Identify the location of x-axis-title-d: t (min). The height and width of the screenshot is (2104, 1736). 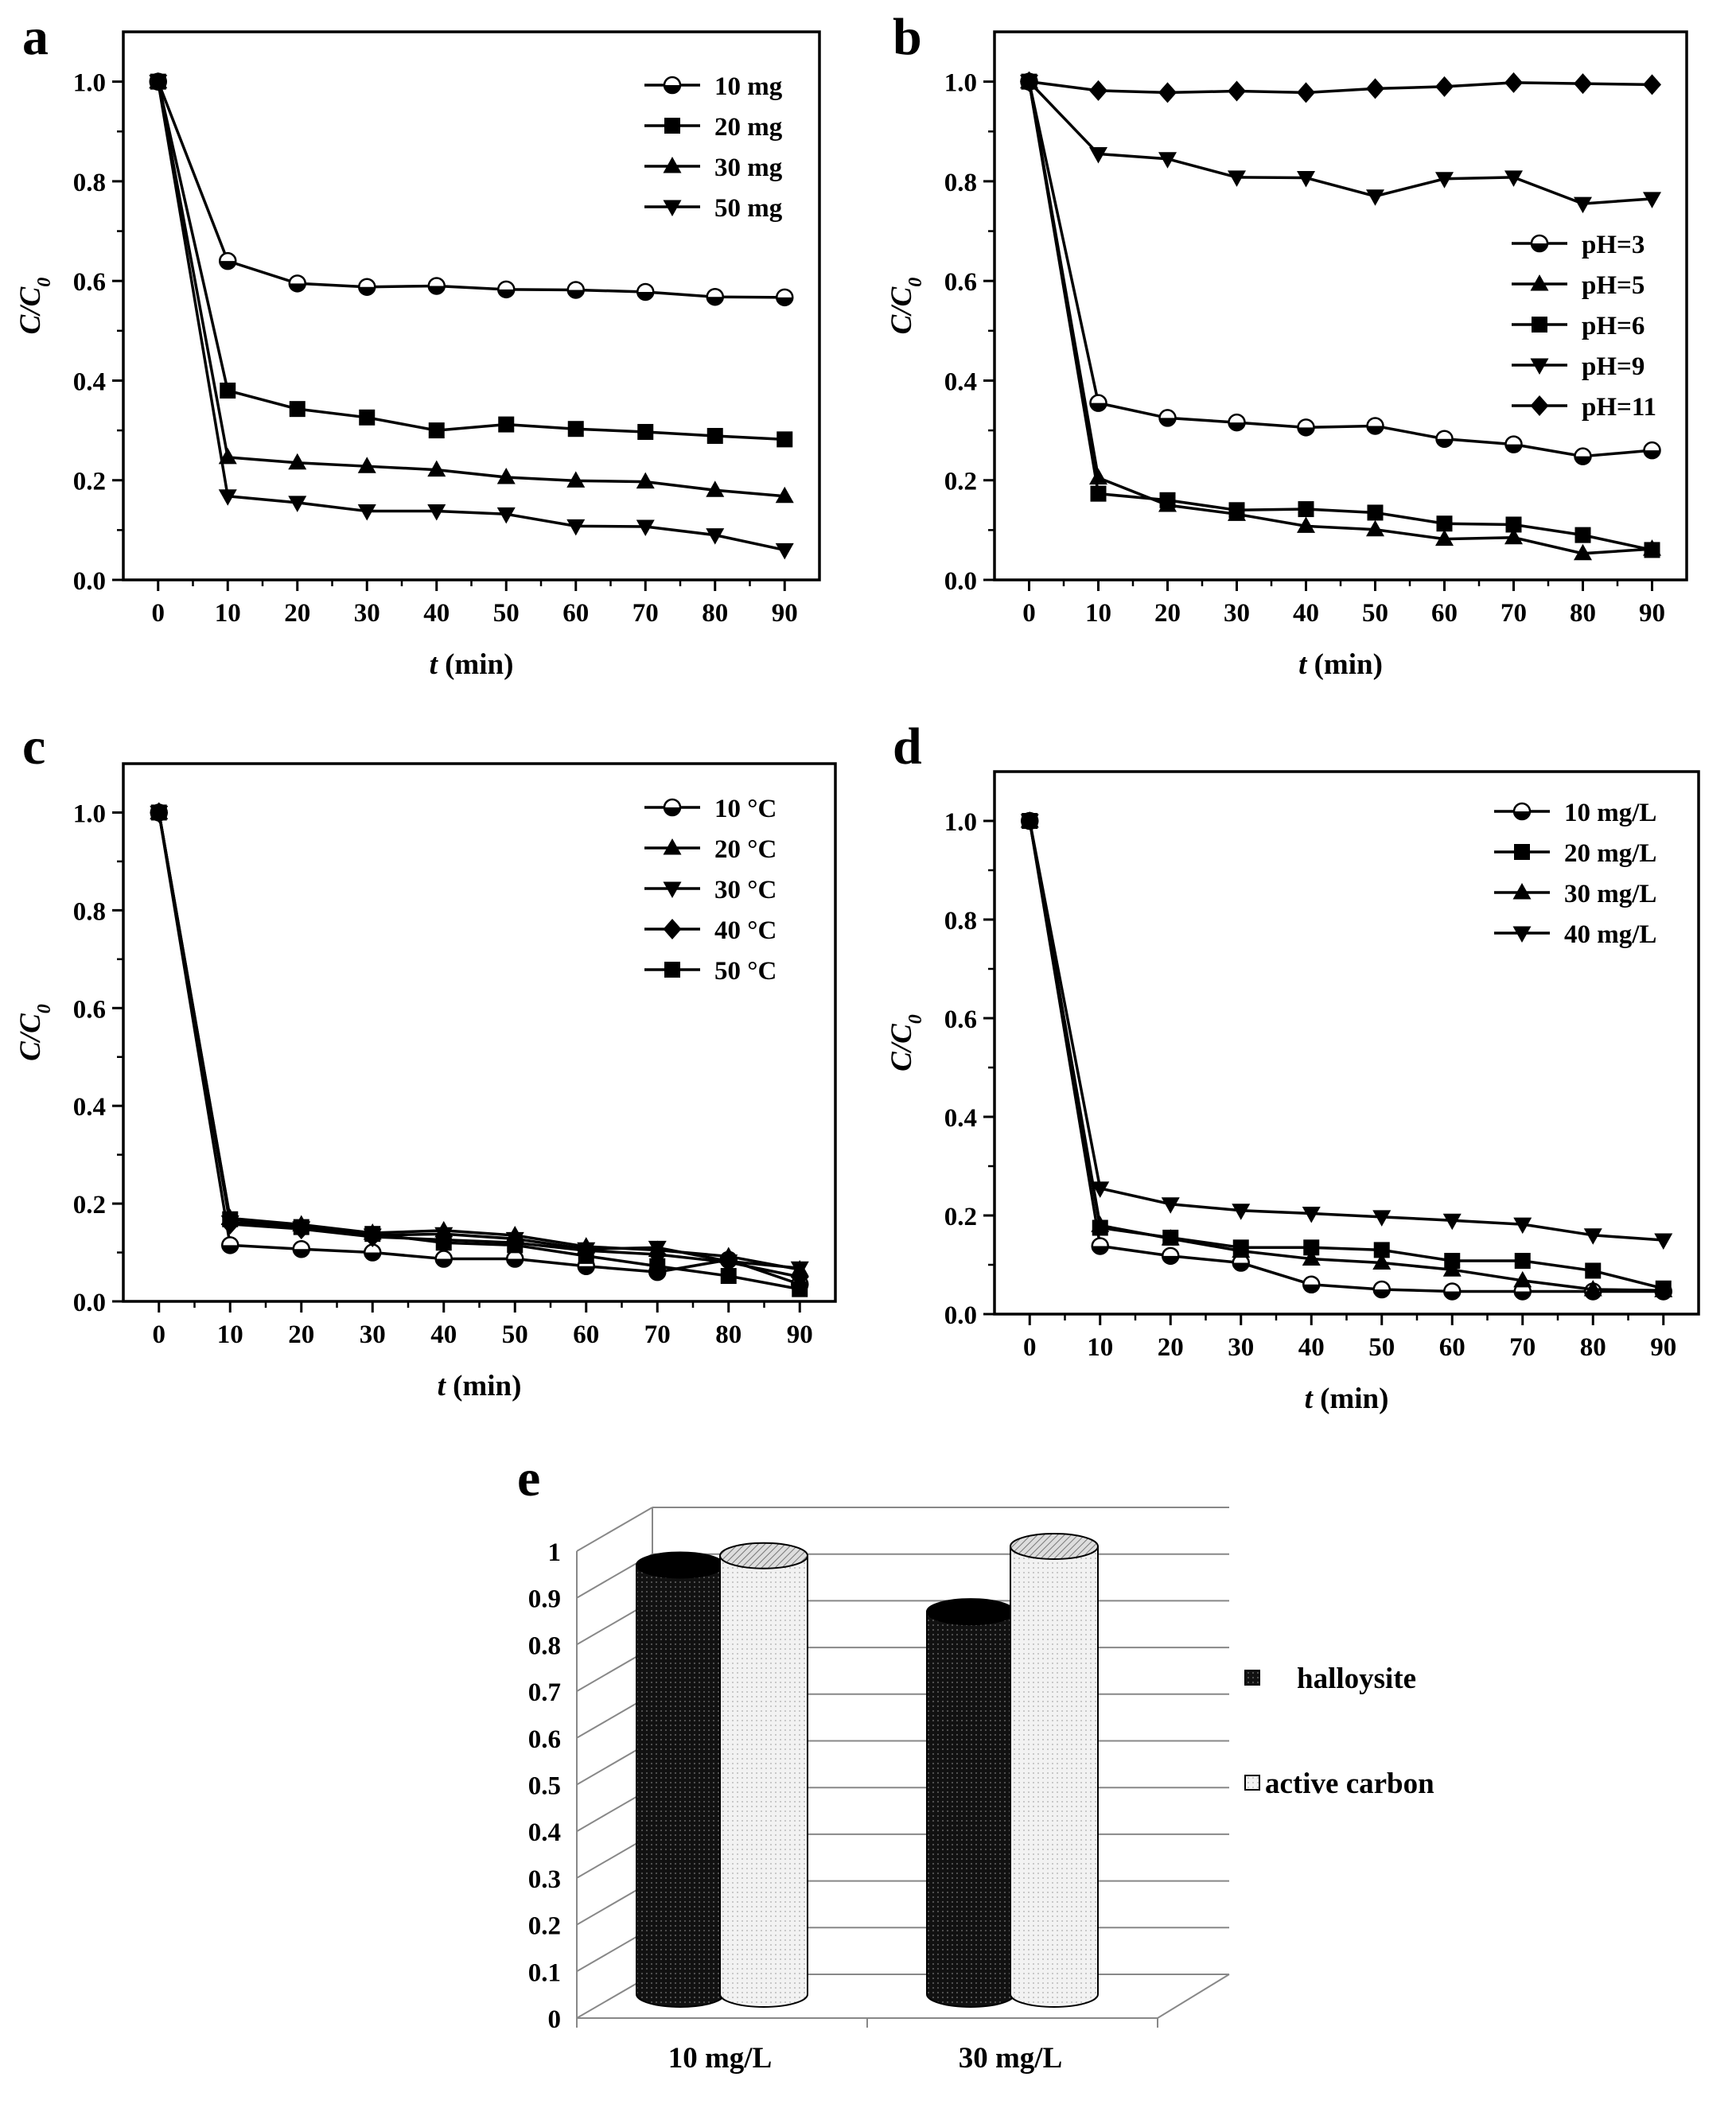
(1347, 1399).